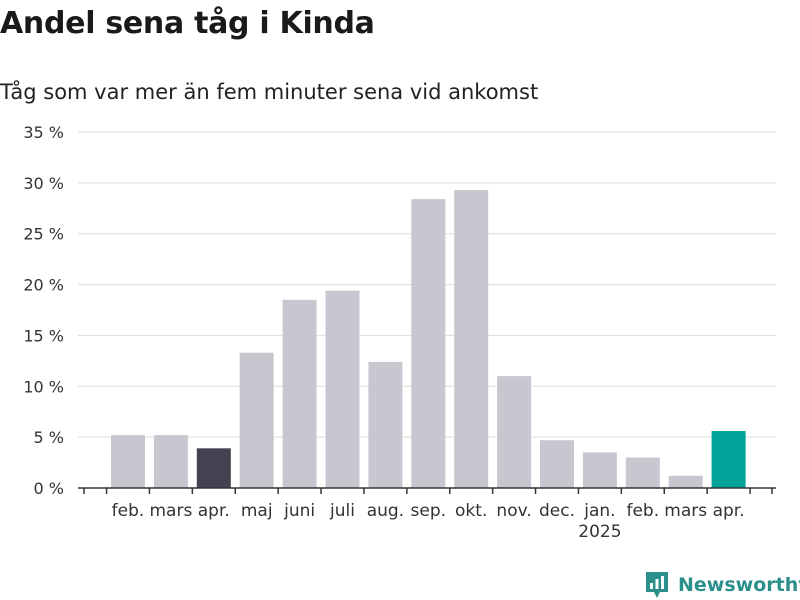 This screenshot has height=600, width=800. Describe the element at coordinates (557, 511) in the screenshot. I see `x-tick-label: dec.` at that location.